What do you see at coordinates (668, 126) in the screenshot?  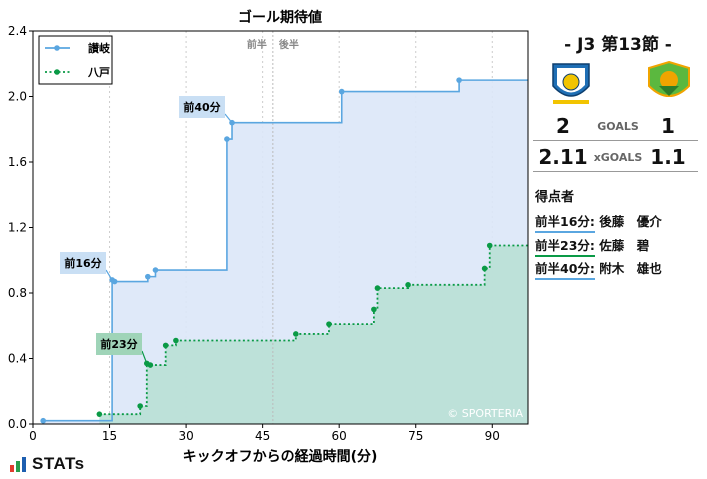 I see `goals-away: 1` at bounding box center [668, 126].